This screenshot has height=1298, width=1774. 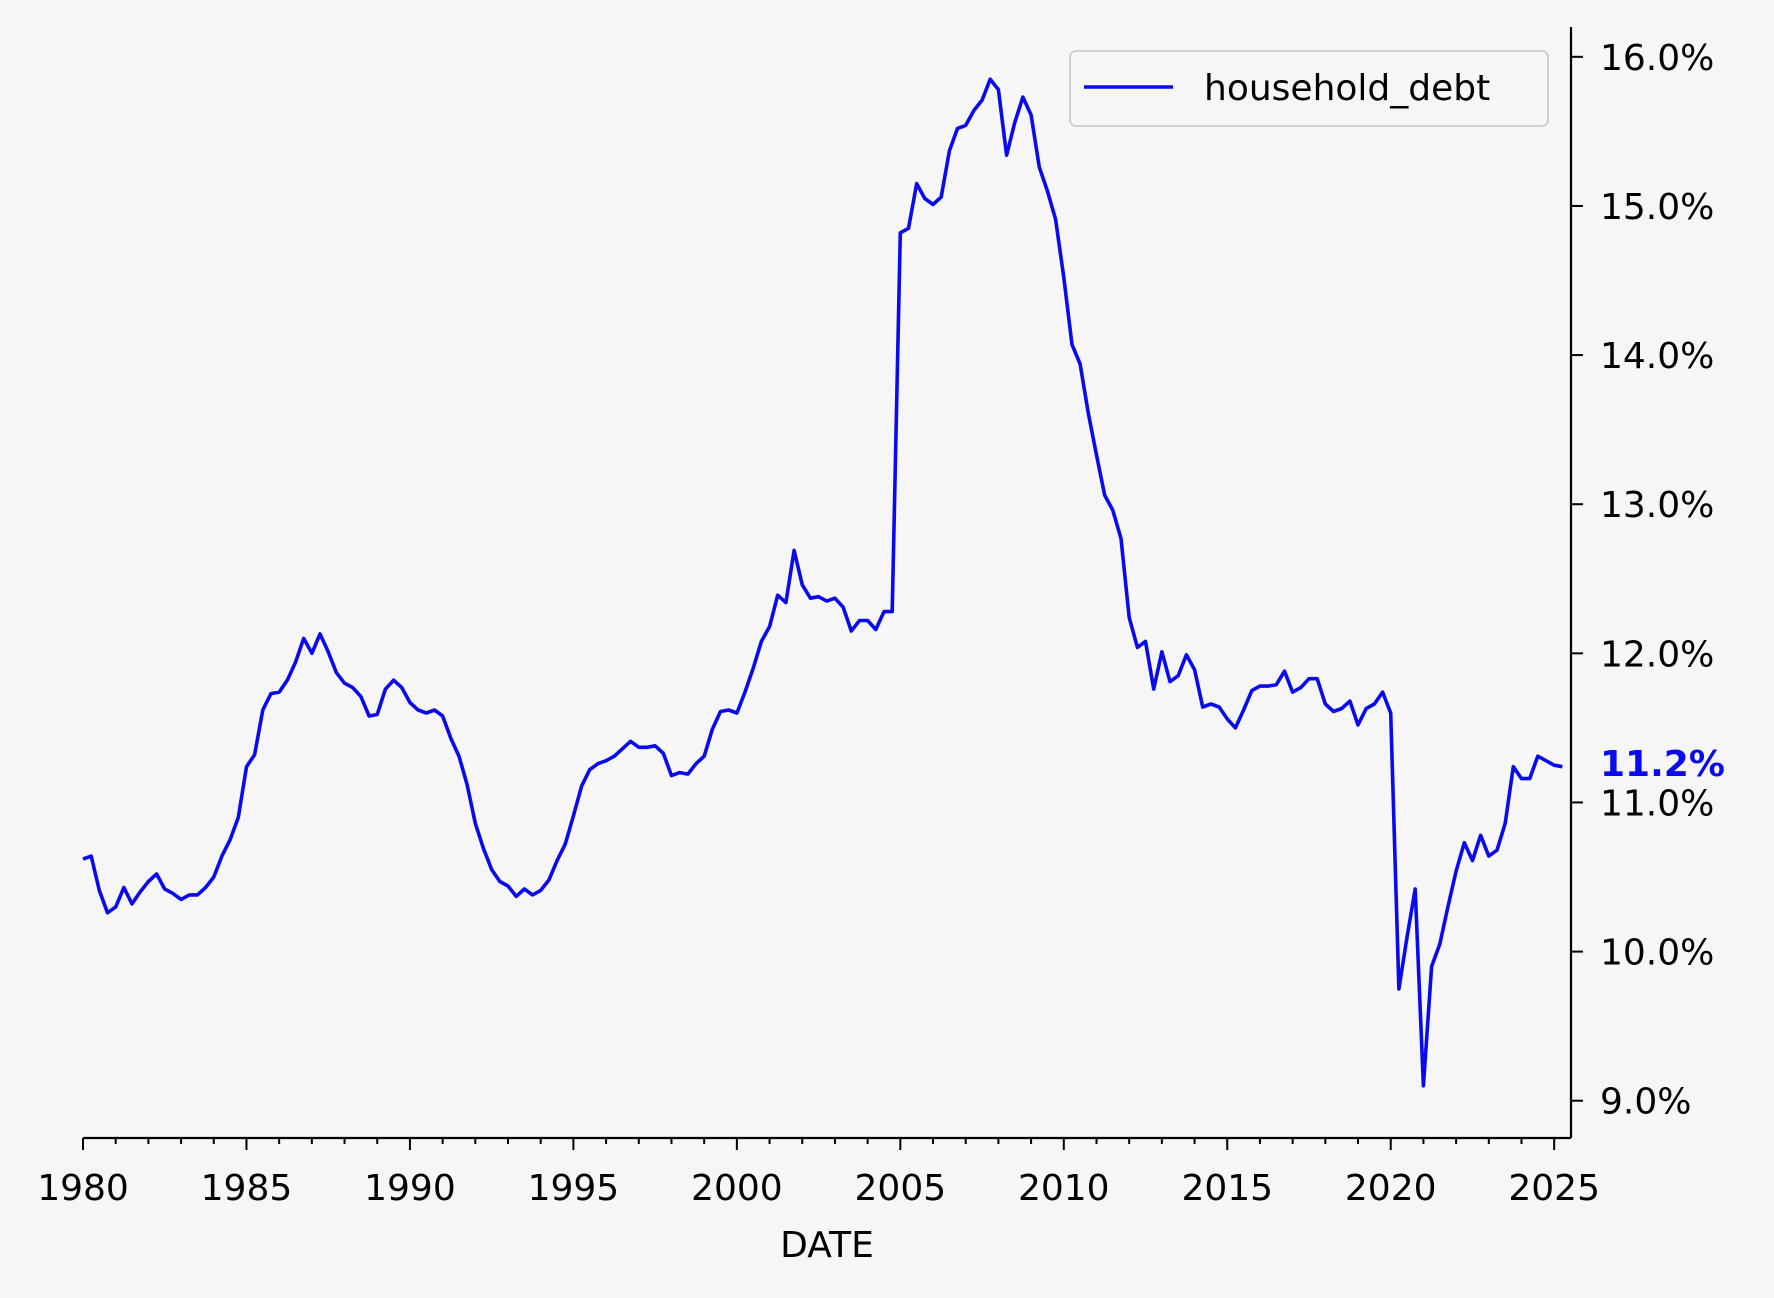 What do you see at coordinates (1657, 953) in the screenshot?
I see `y-tick-label: 10.0%` at bounding box center [1657, 953].